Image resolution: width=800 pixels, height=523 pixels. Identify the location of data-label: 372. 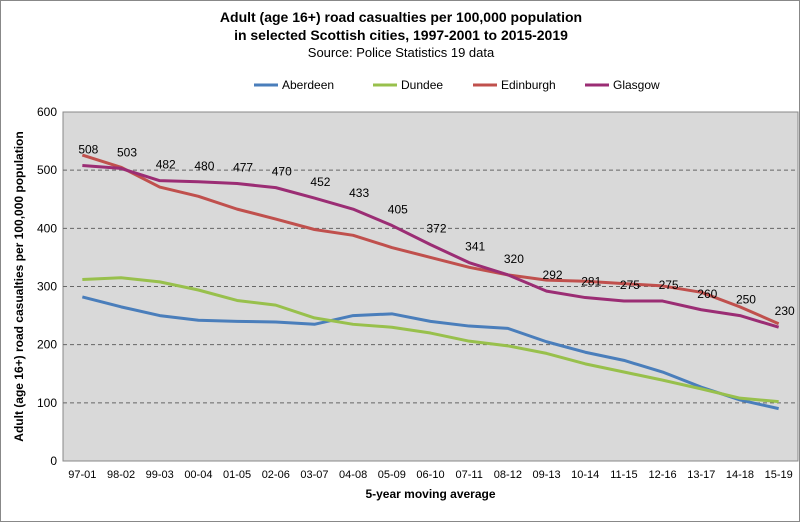
(436, 229).